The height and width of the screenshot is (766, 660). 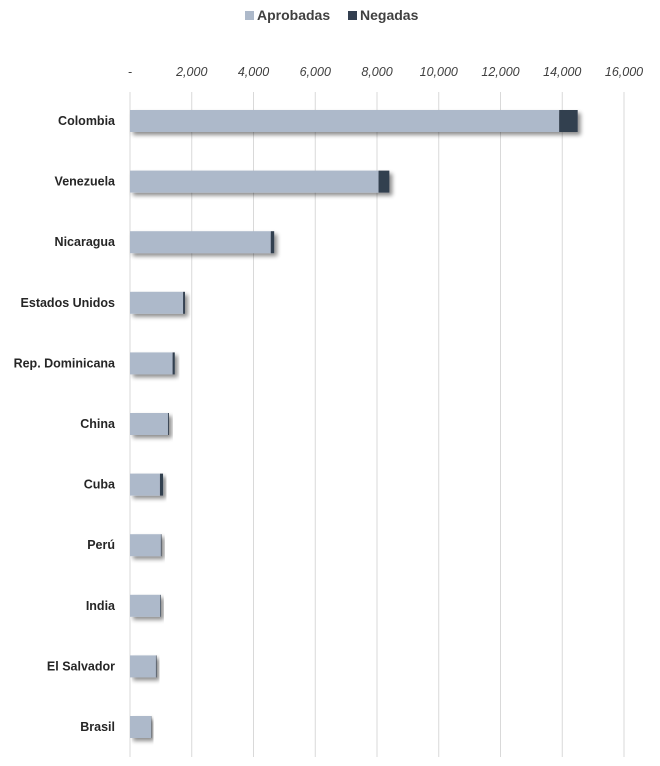 I want to click on legend-swatch-negadas, so click(x=352, y=15).